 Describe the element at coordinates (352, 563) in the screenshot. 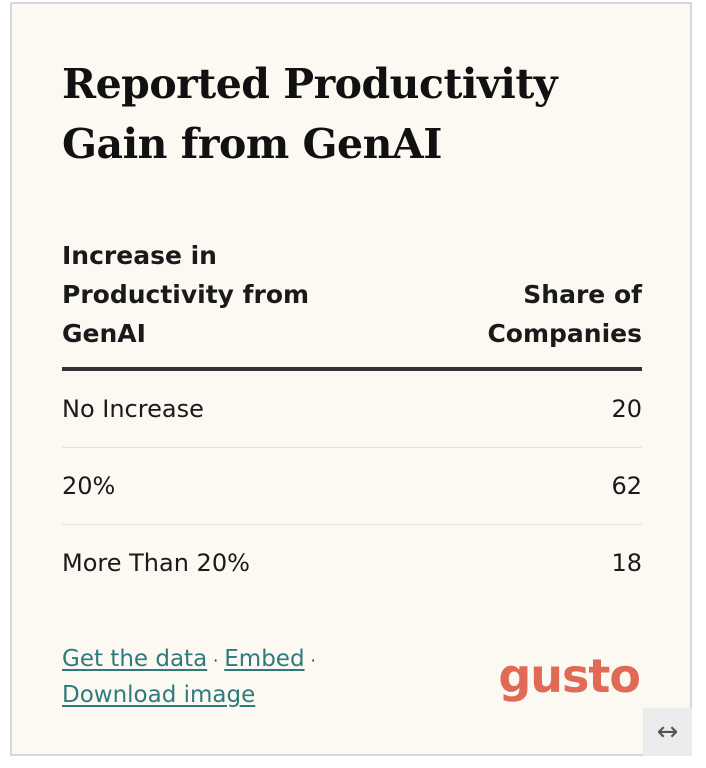

I see `table-row: More Than 20% 18` at that location.